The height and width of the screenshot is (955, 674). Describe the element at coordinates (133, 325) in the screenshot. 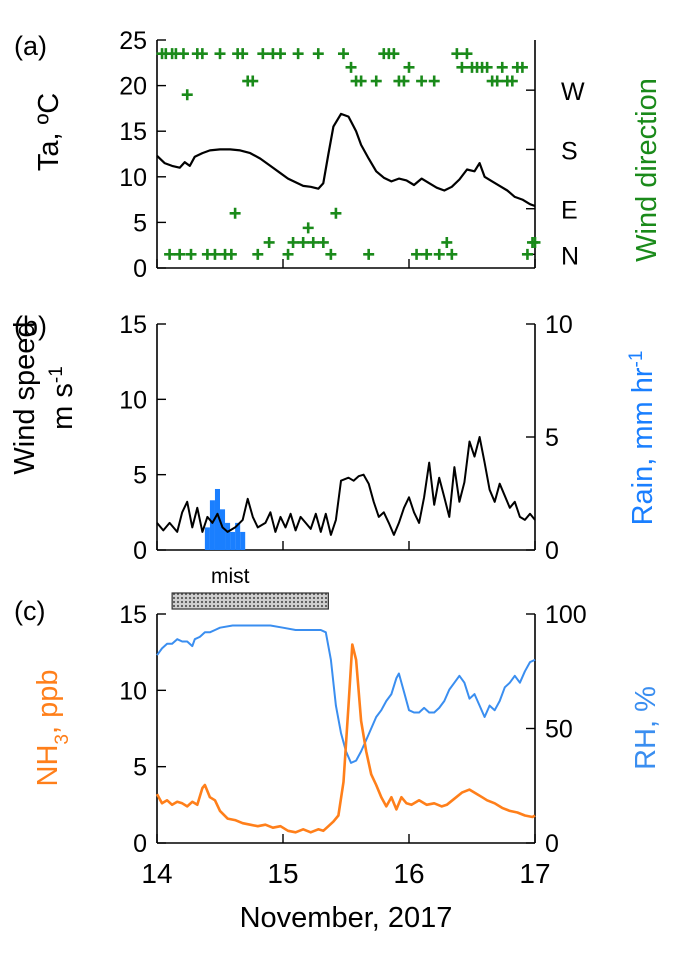

I see `y-tick-label: 15` at that location.